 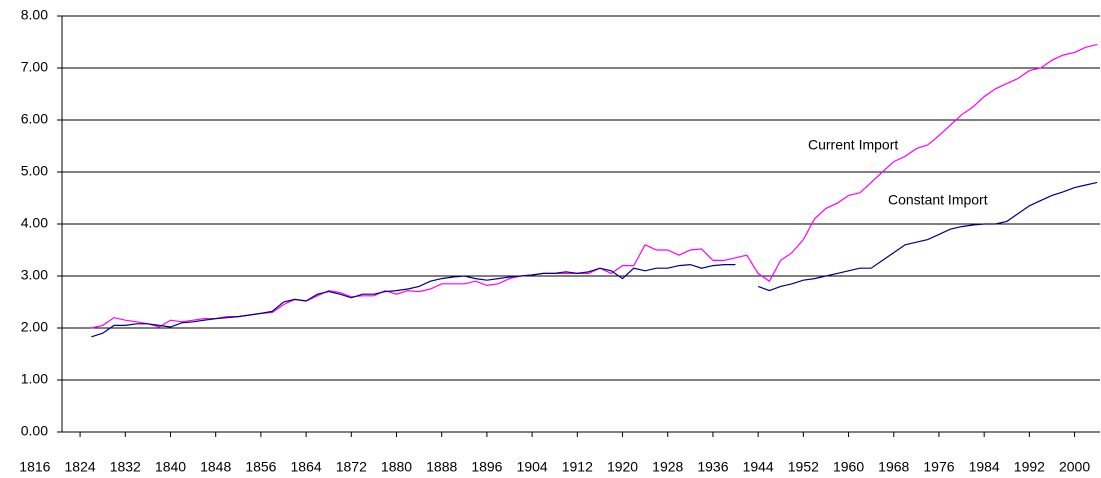 What do you see at coordinates (215, 467) in the screenshot?
I see `x-tick-label: 1848` at bounding box center [215, 467].